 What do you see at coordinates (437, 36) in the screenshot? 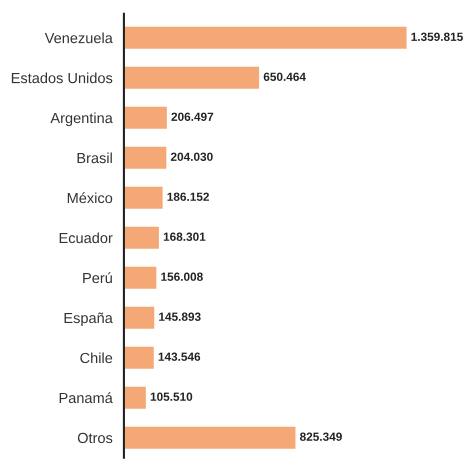
I see `data-label: 1.359.815` at bounding box center [437, 36].